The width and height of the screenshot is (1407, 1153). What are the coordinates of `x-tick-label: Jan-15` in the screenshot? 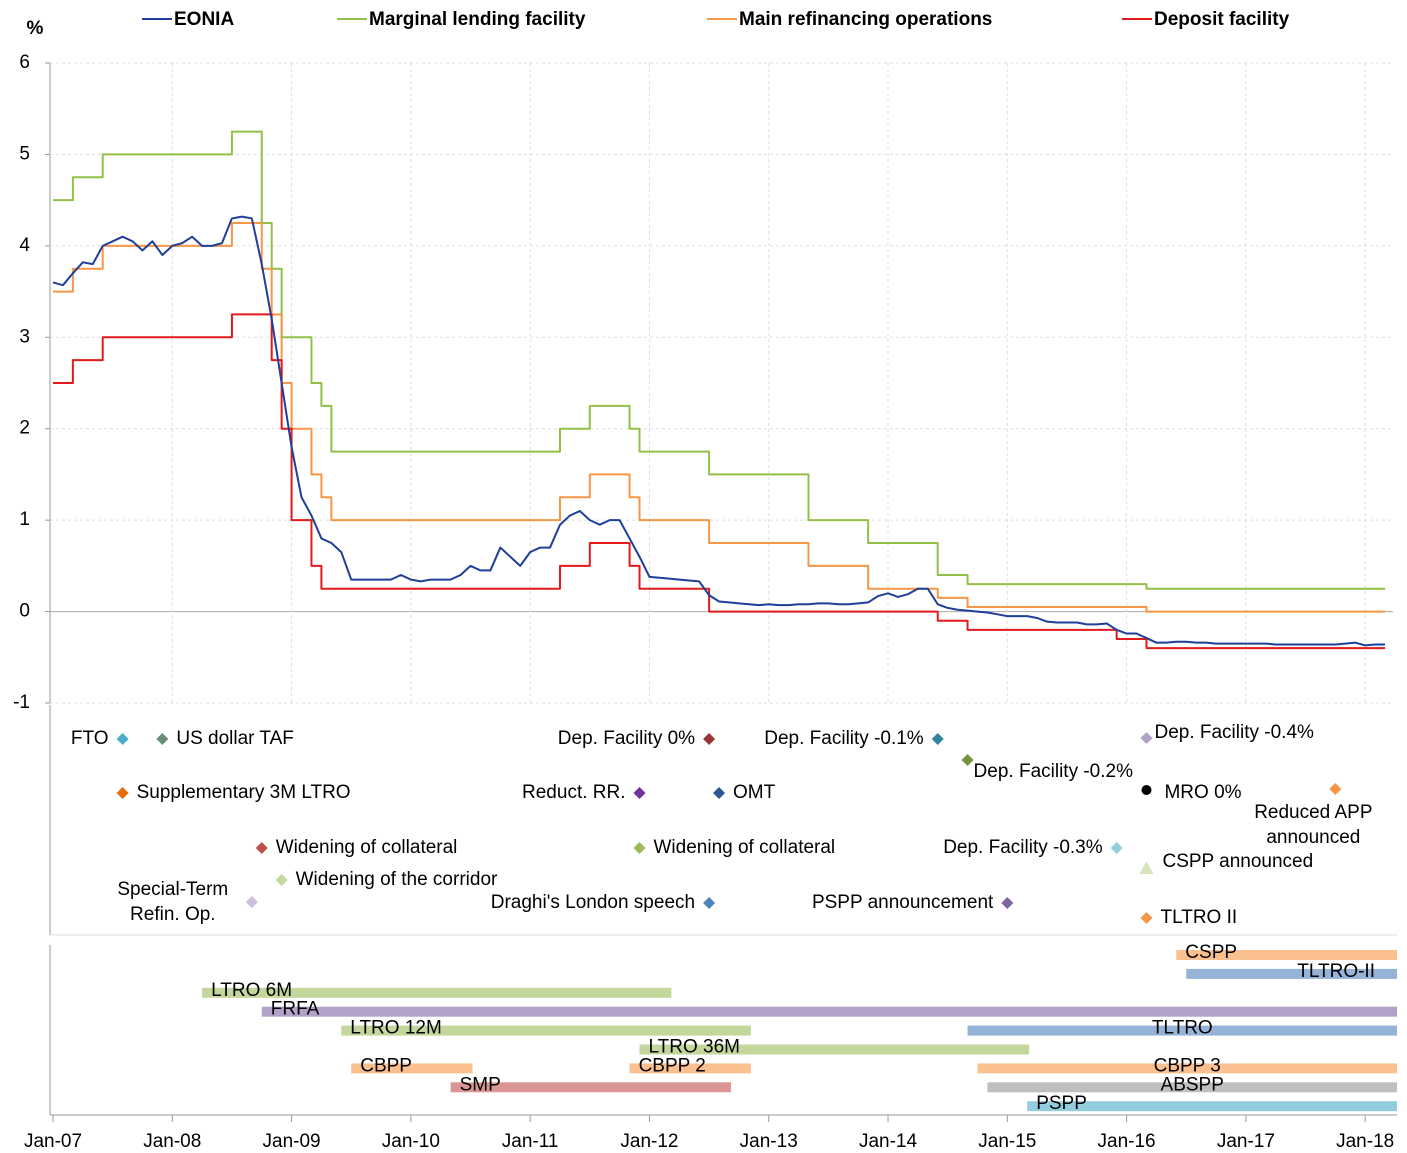 It's located at (1007, 1141).